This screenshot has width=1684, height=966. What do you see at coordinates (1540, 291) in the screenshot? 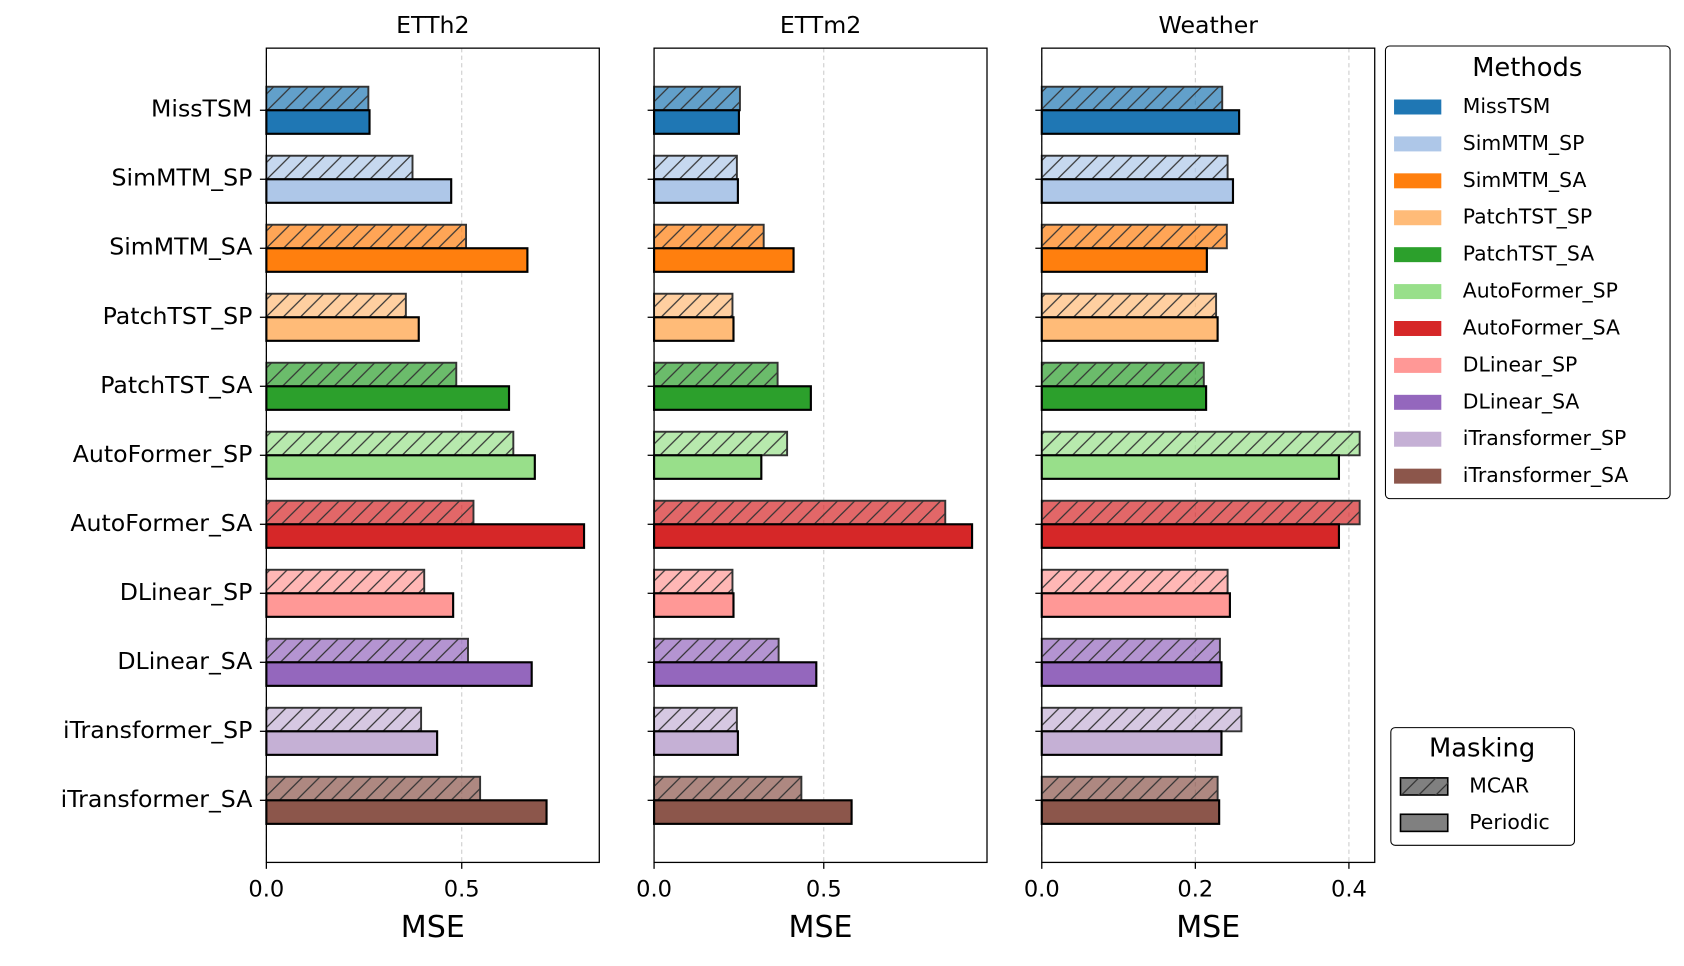
I see `legend-label: AutoFormer_SP` at bounding box center [1540, 291].